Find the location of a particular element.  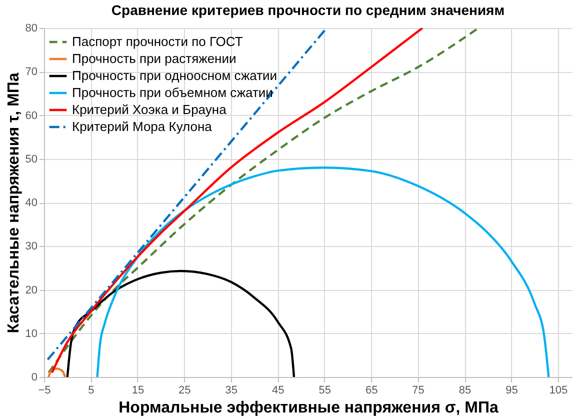

legend-label: Прочность при объемном сжатии is located at coordinates (172, 92).